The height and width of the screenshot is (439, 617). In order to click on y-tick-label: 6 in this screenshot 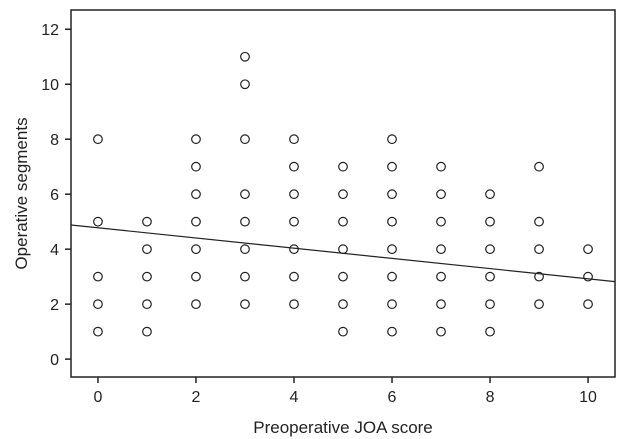, I will do `click(54, 195)`.